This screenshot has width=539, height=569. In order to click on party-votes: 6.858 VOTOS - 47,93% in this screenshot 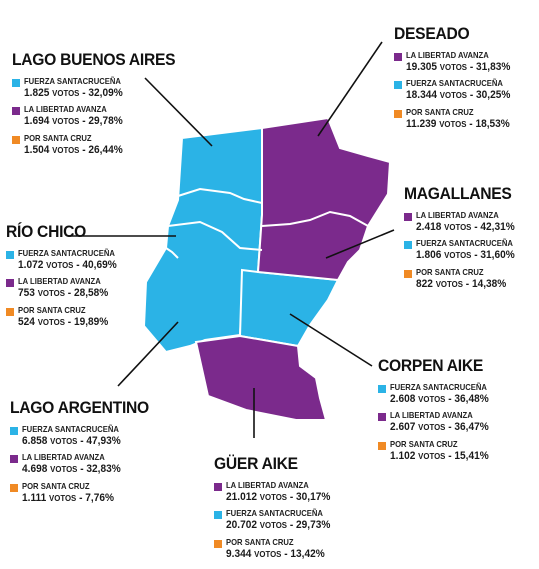, I will do `click(71, 440)`.